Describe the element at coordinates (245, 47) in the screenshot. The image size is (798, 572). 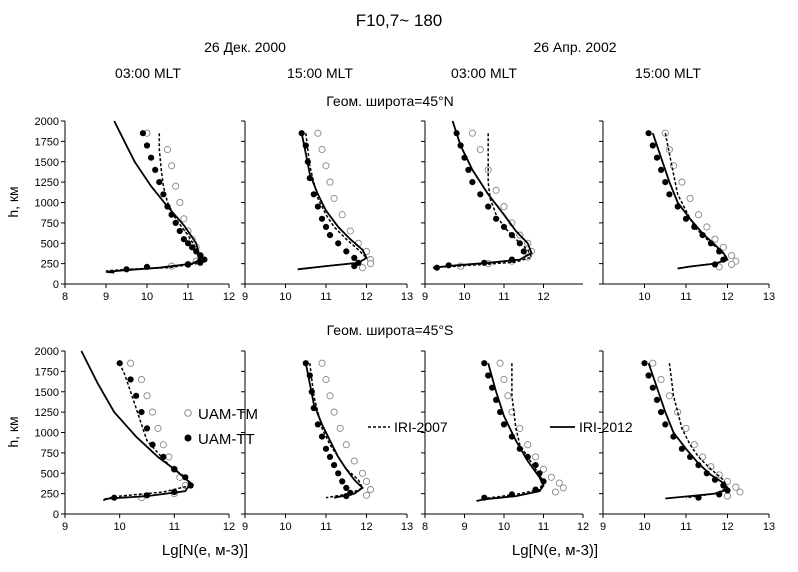
I see `date-label-2000: 26 Дек. 2000` at that location.